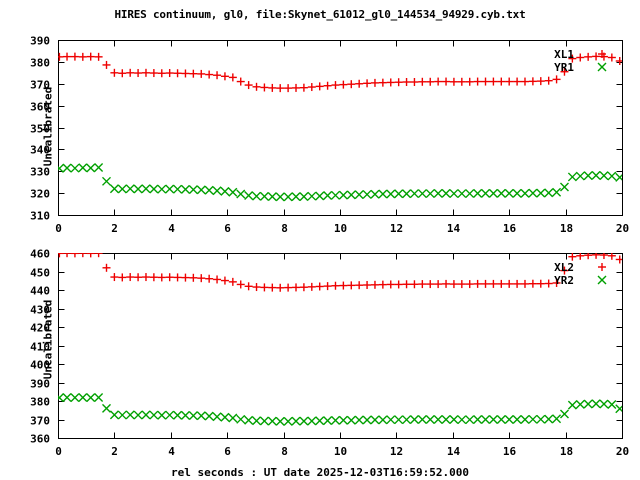 The height and width of the screenshot is (480, 640). I want to click on x-tick-label: 2, so click(114, 228).